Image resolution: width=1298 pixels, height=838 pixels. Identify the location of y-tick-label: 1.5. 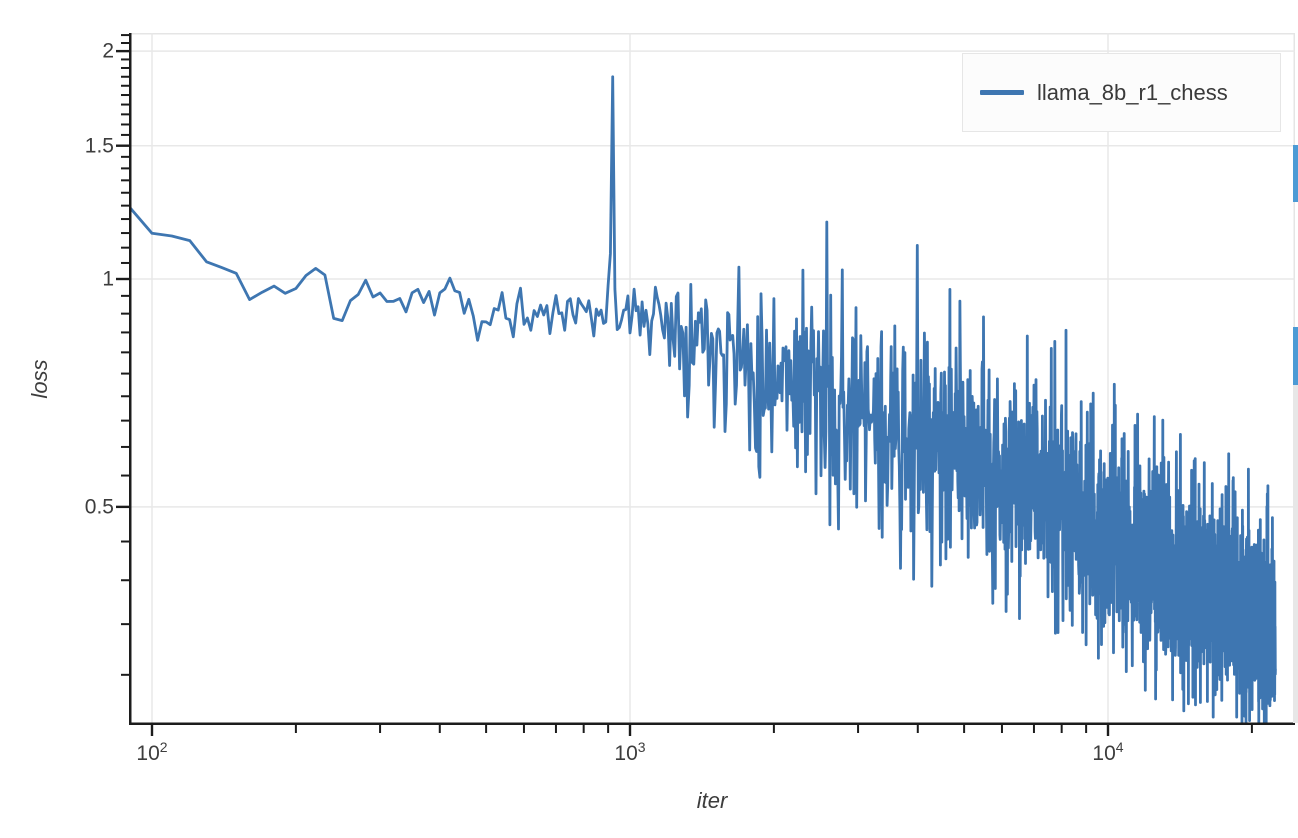
(99, 146).